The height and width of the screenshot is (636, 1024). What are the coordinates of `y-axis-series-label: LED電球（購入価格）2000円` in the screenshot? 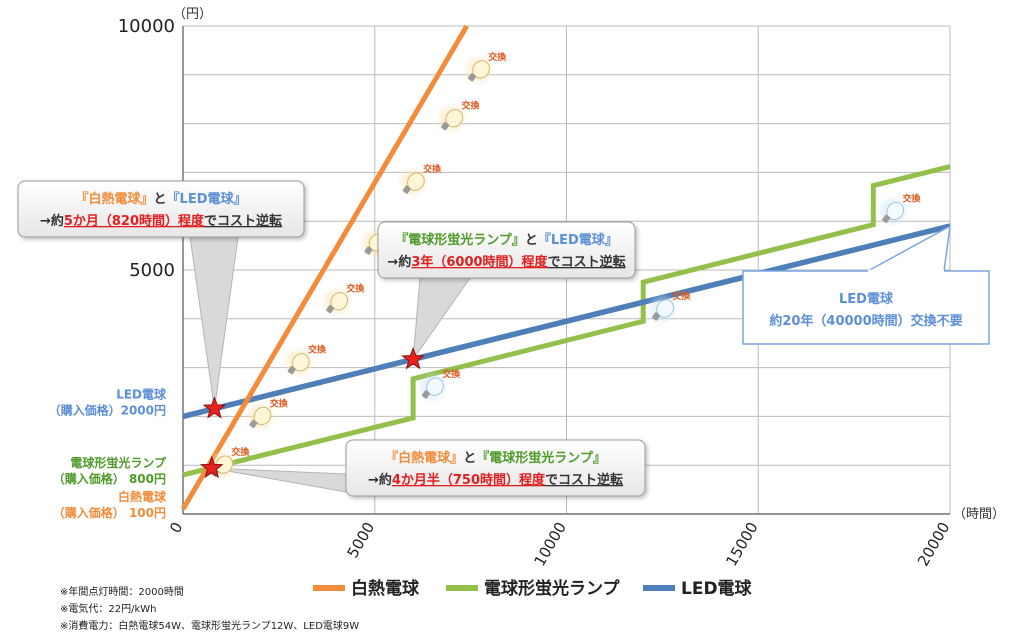 It's located at (108, 401).